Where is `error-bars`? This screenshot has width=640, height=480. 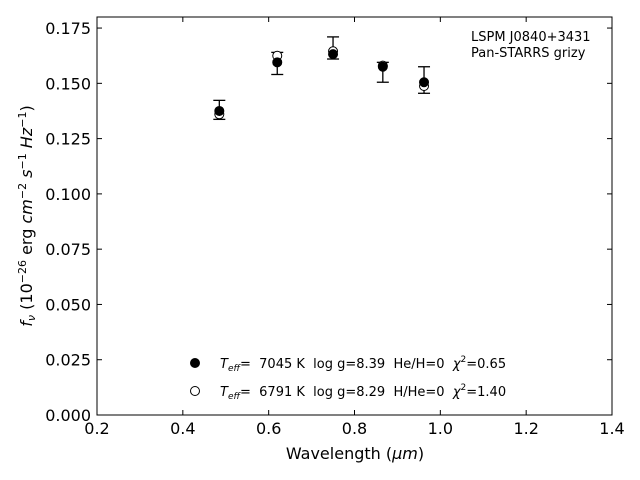 error-bars is located at coordinates (322, 78).